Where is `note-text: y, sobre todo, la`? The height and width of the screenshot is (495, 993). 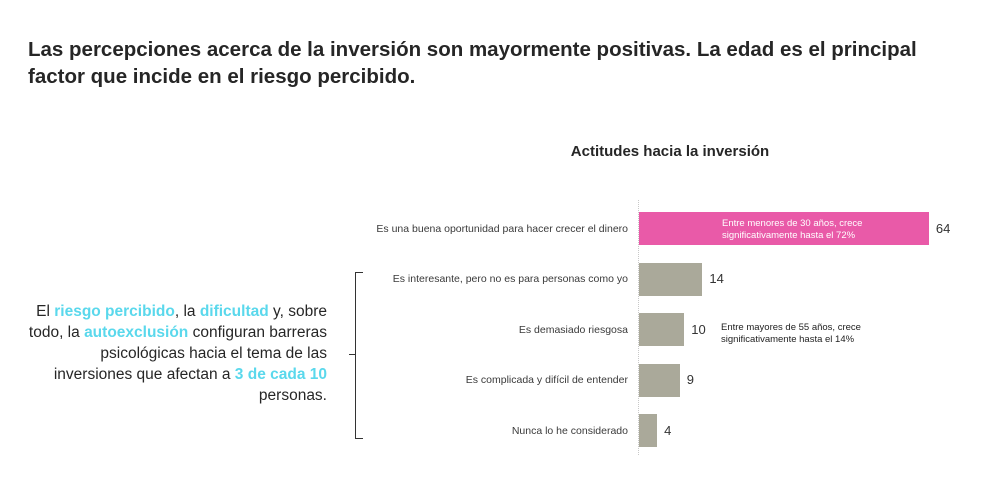
note-text: y, sobre todo, la is located at coordinates (177, 322).